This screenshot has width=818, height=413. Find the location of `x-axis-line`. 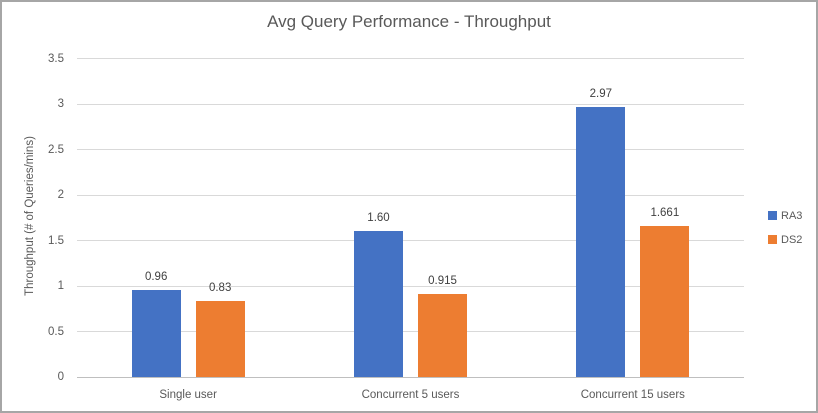

x-axis-line is located at coordinates (410, 377).